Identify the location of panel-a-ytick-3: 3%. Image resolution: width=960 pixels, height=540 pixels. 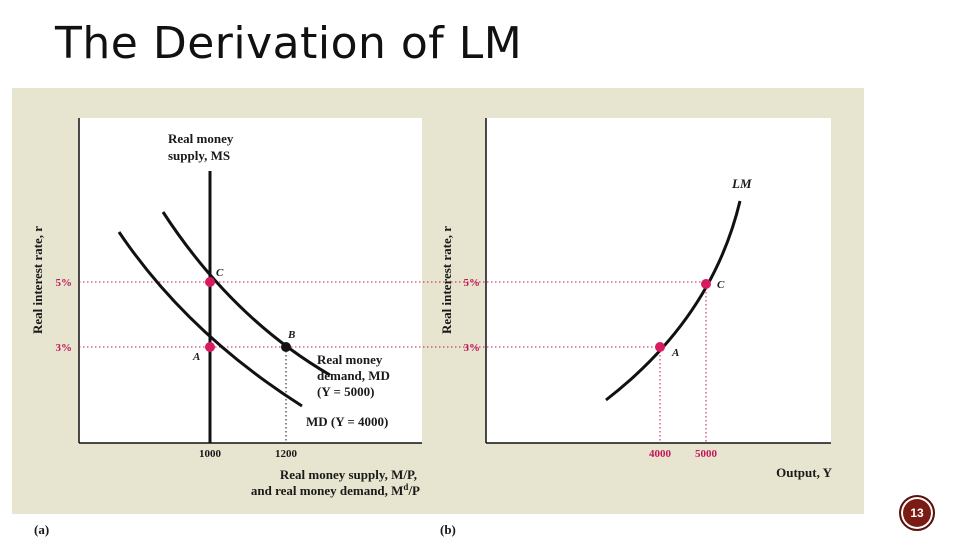
(64, 348).